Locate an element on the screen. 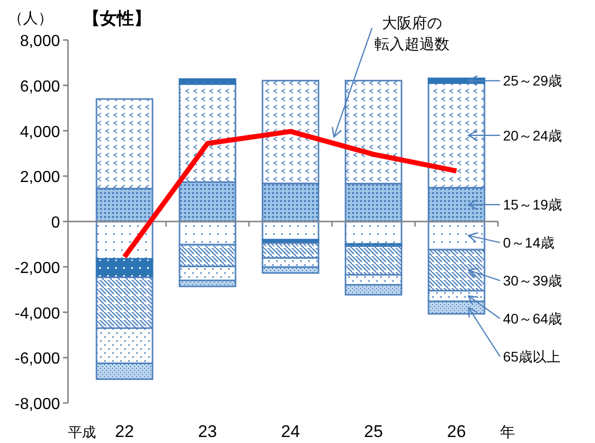 This screenshot has width=595, height=443. y-tick-label: -6,000 is located at coordinates (37, 359).